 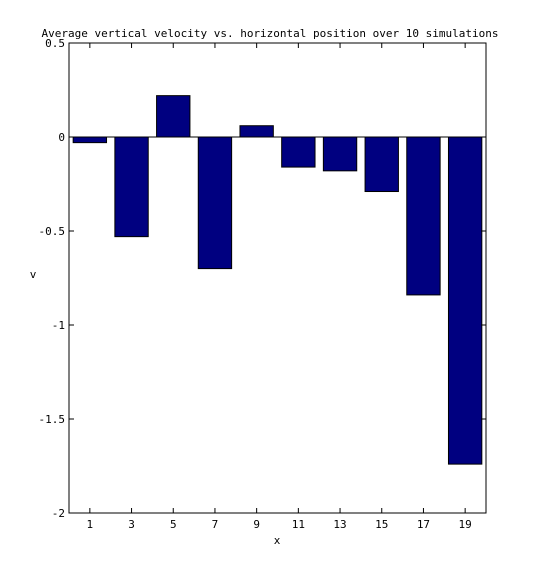 I want to click on x-tick-label: 15, so click(x=381, y=524).